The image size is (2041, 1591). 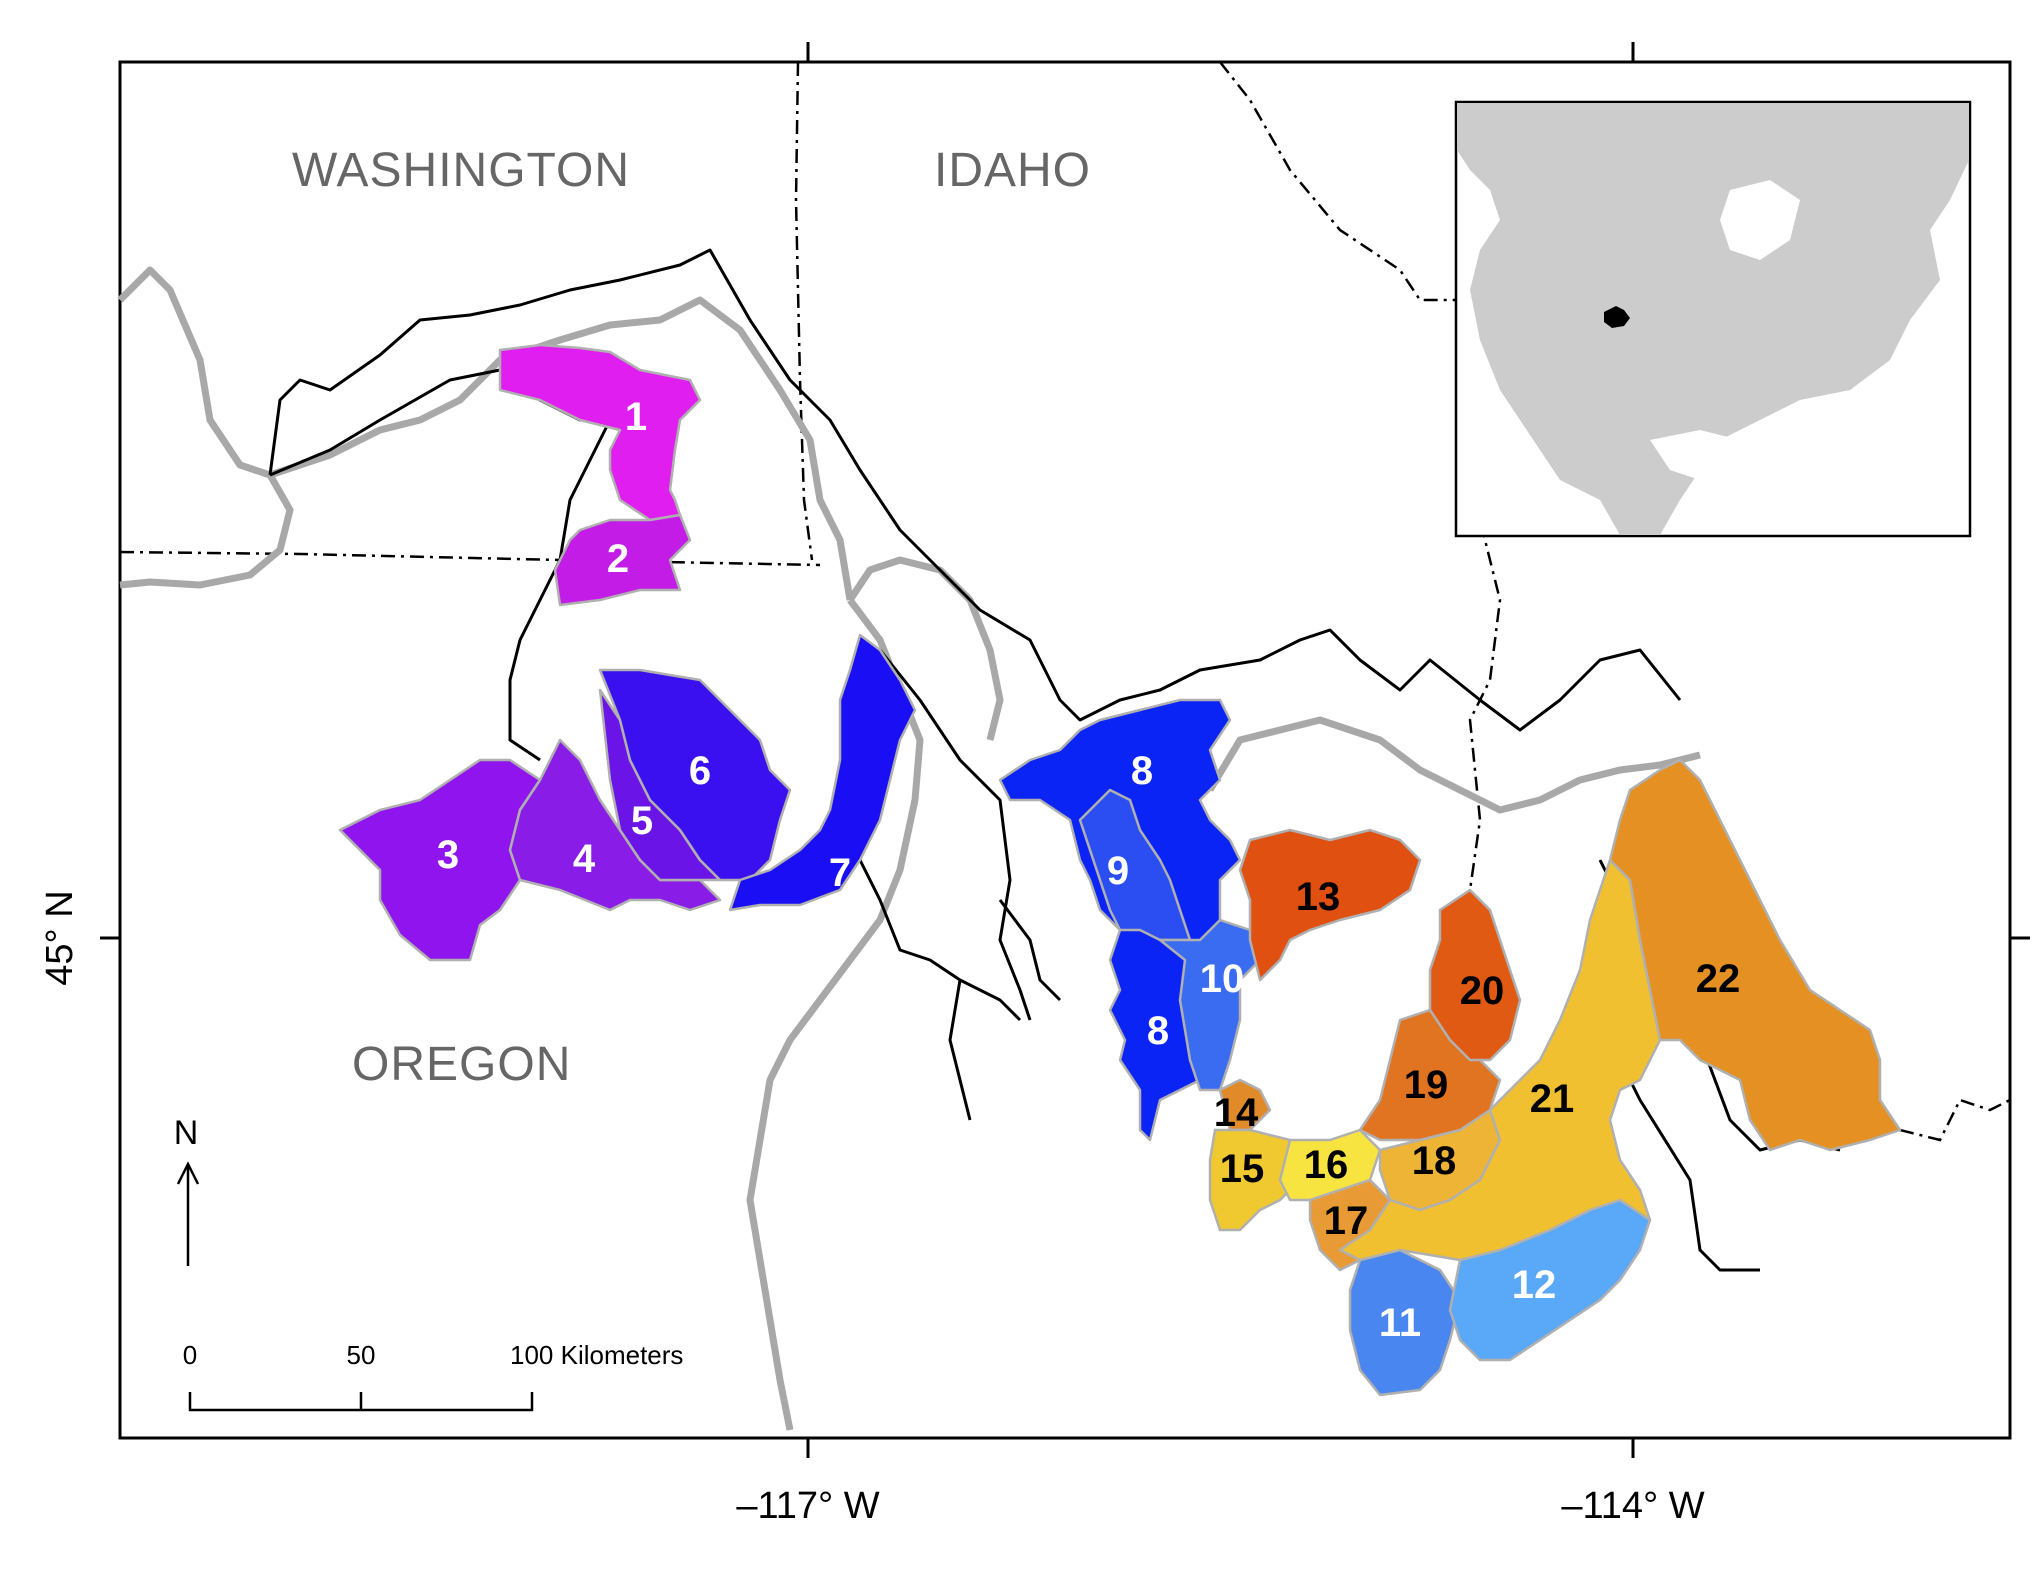 I want to click on basin-label-8b: 8, so click(x=1158, y=1031).